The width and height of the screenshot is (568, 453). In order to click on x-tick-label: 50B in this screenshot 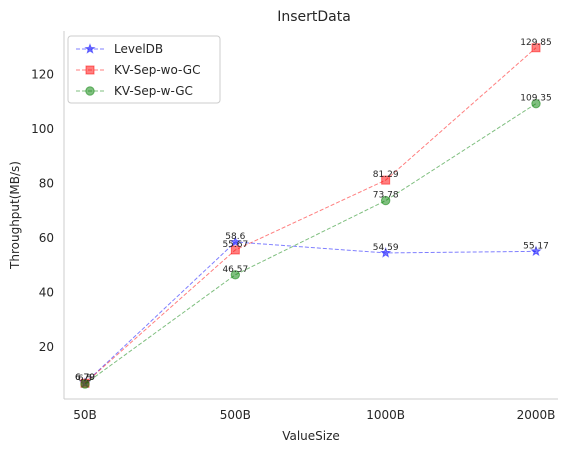, I will do `click(85, 415)`.